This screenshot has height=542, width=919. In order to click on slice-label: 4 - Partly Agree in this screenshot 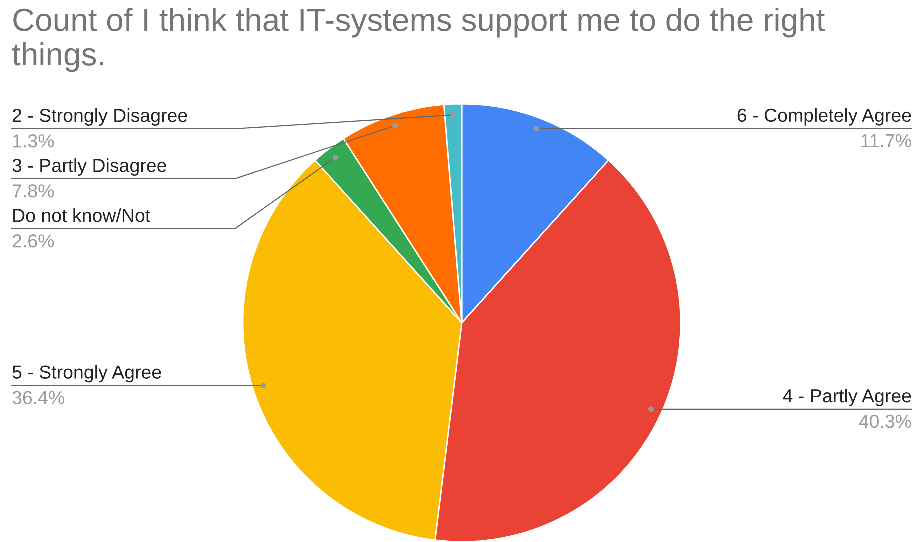, I will do `click(847, 397)`.